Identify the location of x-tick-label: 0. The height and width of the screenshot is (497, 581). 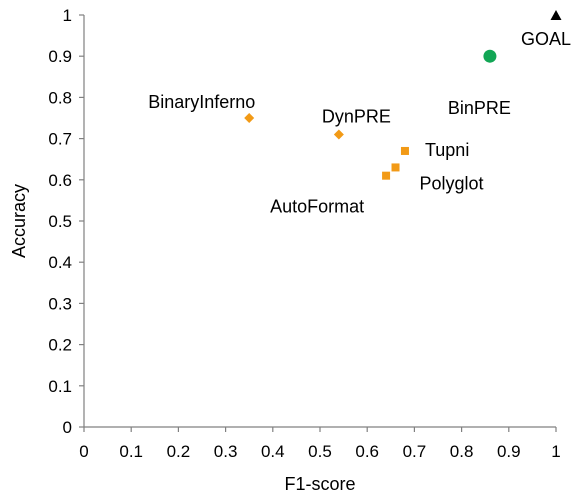
(83, 451).